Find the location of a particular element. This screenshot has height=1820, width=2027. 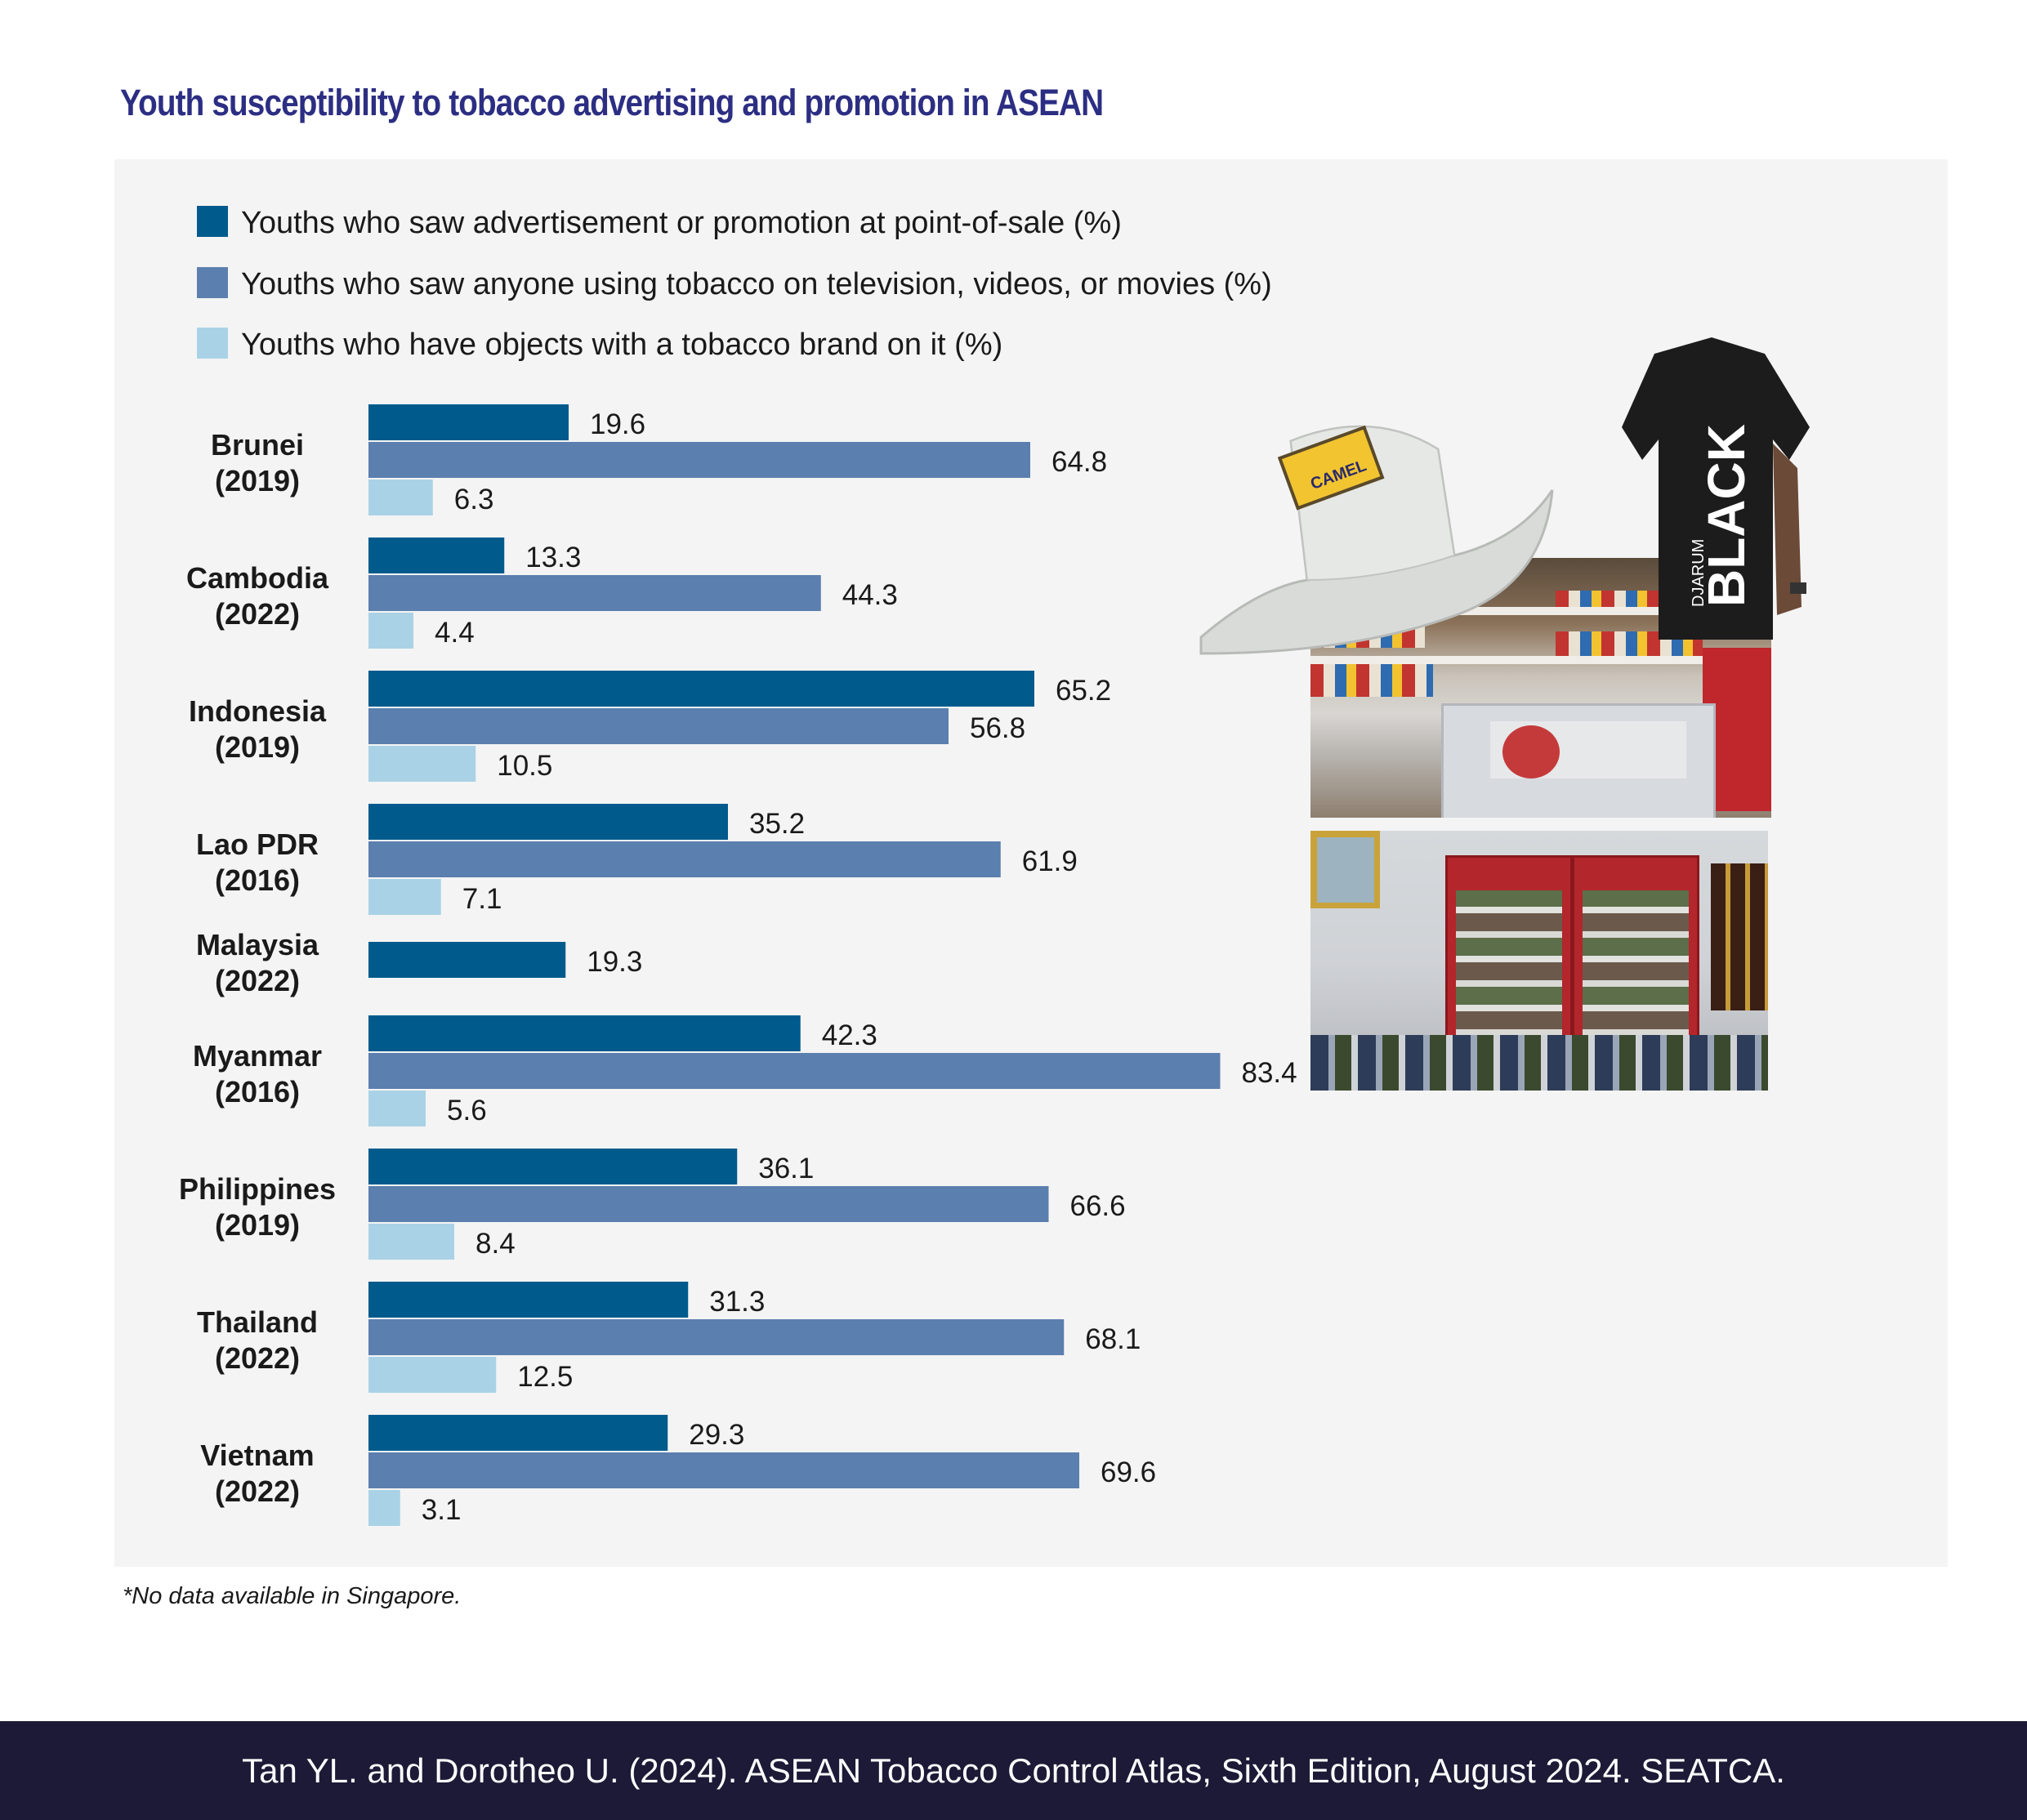

data-label: 42.3 is located at coordinates (849, 1035).